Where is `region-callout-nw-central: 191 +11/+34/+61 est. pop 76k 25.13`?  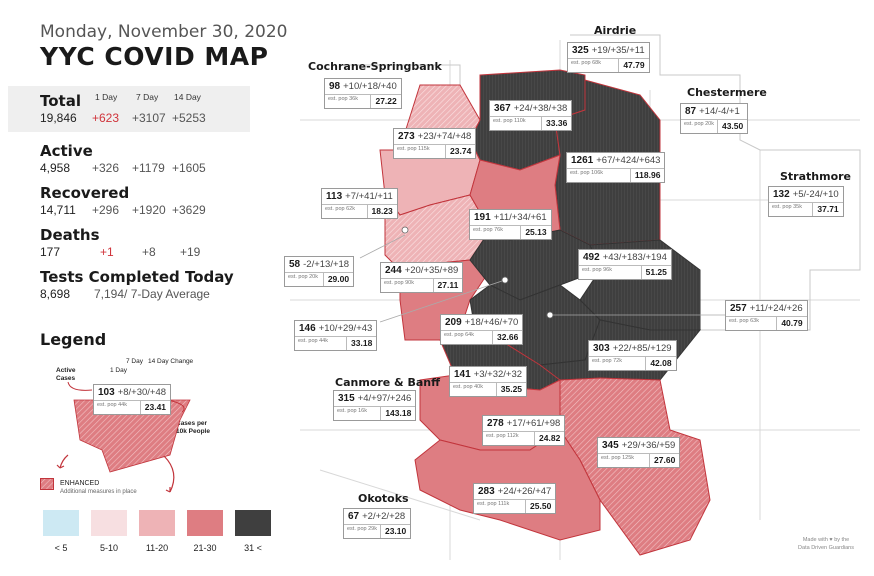 region-callout-nw-central: 191 +11/+34/+61 est. pop 76k 25.13 is located at coordinates (510, 224).